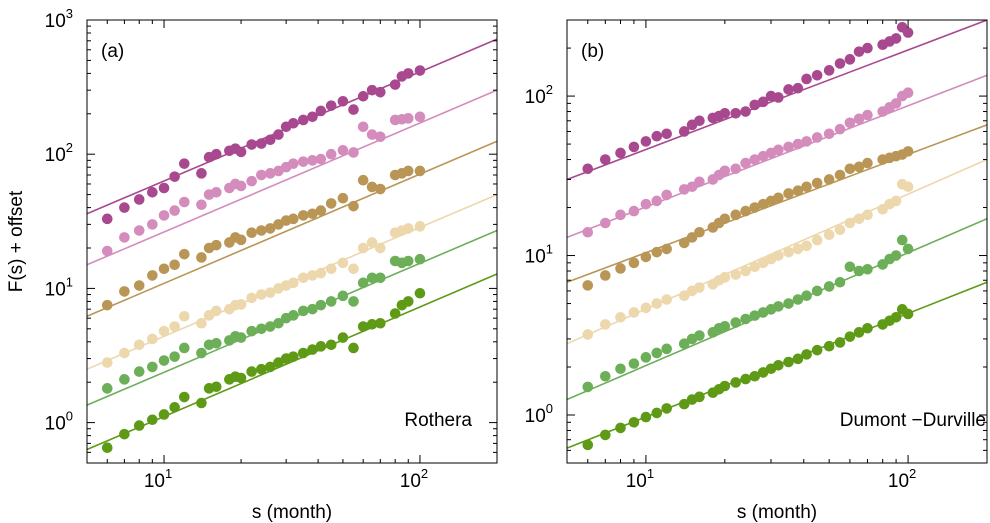  Describe the element at coordinates (292, 177) in the screenshot. I see `fit-line` at that location.